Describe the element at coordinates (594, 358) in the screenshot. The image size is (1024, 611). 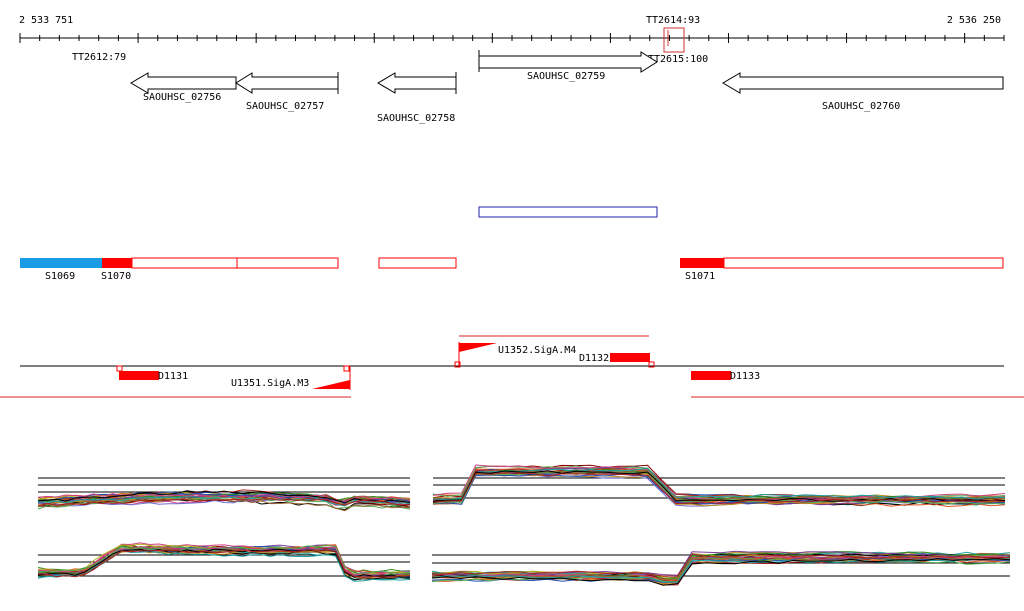
I see `downshift-label-d1132: D1132` at that location.